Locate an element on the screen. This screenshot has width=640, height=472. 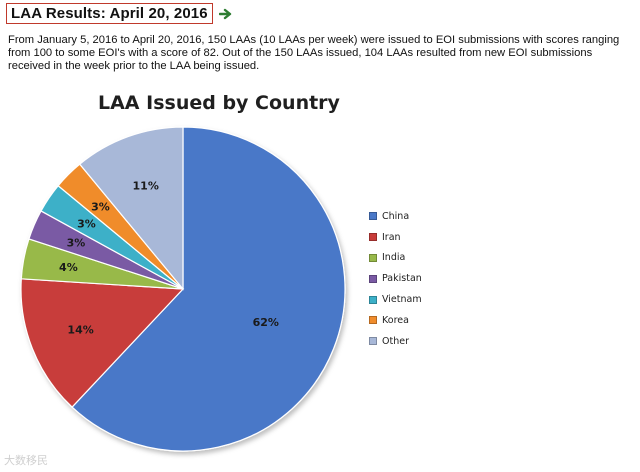
legend-item-other: Other is located at coordinates (395, 341).